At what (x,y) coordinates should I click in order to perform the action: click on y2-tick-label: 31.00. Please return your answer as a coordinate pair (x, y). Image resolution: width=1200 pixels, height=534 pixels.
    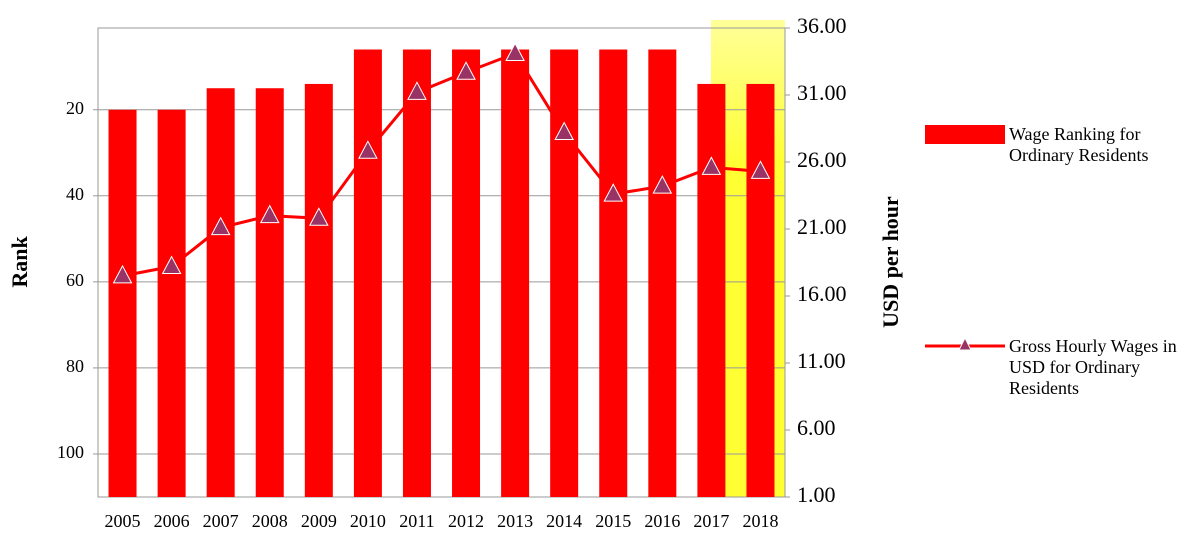
    Looking at the image, I should click on (822, 92).